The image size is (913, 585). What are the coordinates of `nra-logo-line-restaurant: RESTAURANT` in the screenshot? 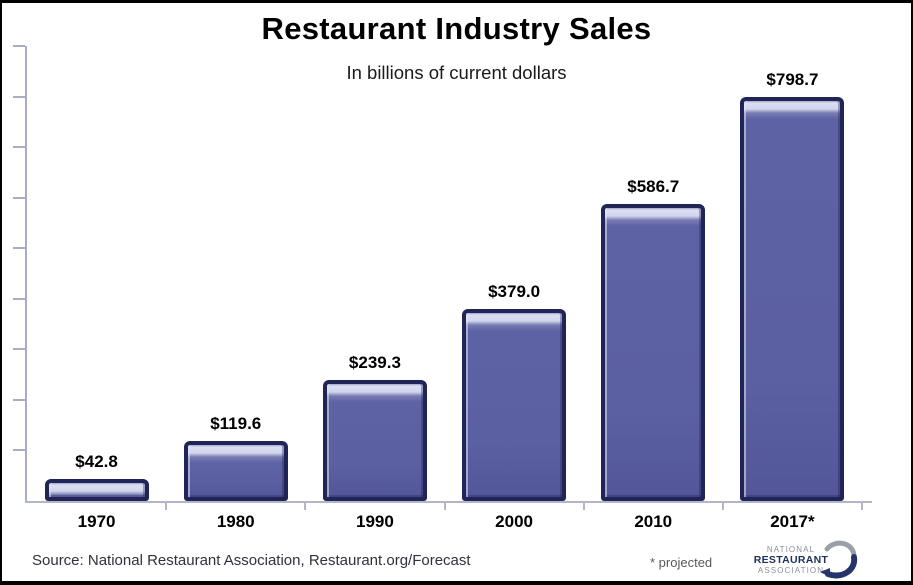 It's located at (791, 560).